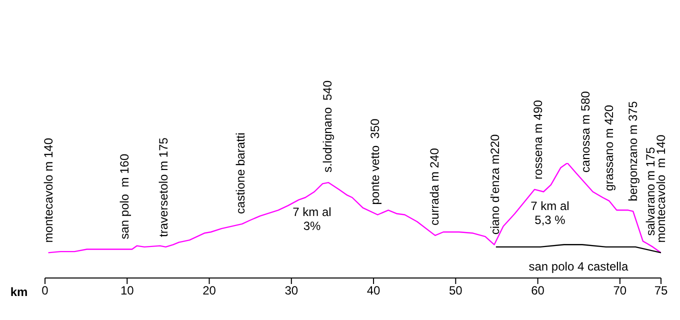 The width and height of the screenshot is (680, 320). I want to click on x-tick-label: 40, so click(373, 291).